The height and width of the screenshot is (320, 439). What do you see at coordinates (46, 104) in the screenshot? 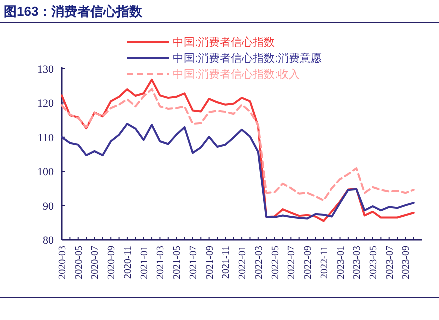
I see `y-tick-label: 120` at bounding box center [46, 104].